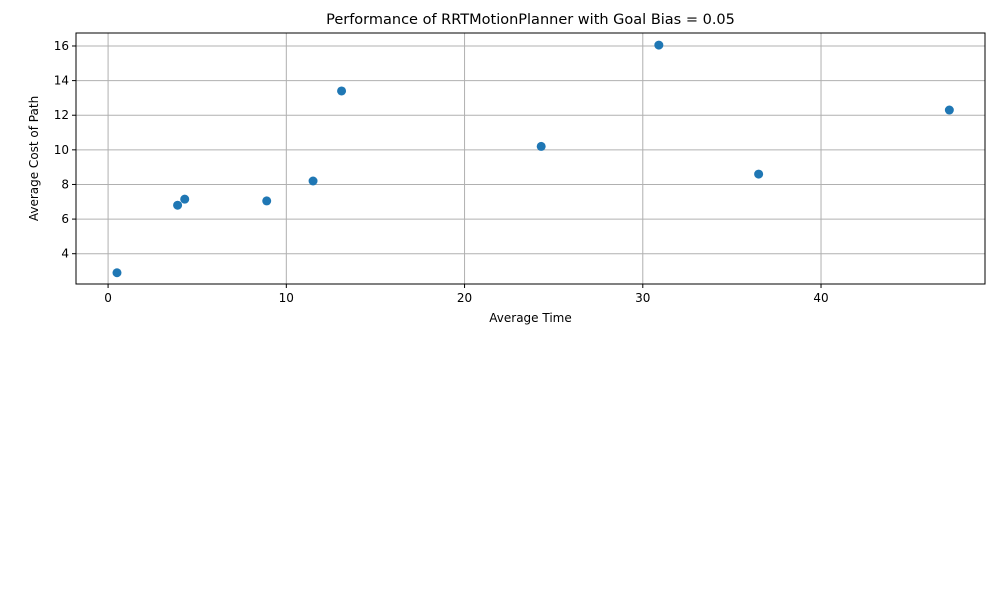 This screenshot has width=1000, height=600. I want to click on x-tick-label: 20, so click(464, 298).